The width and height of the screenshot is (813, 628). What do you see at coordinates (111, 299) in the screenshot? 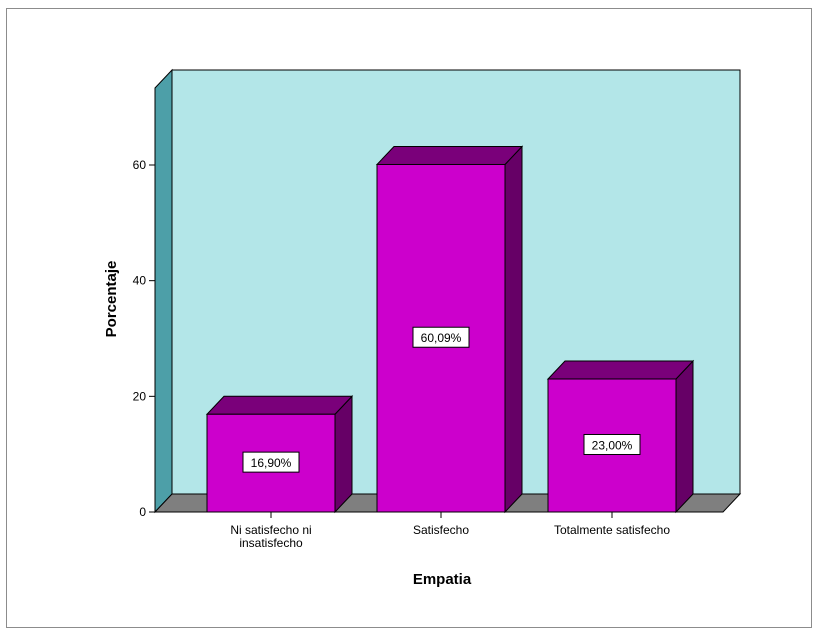
I see `y-axis-title: Porcentaje` at bounding box center [111, 299].